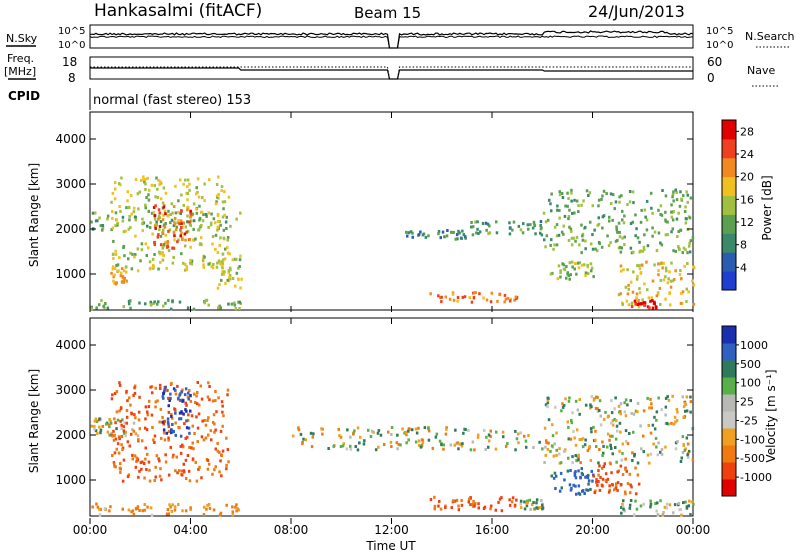 This screenshot has width=800, height=554. I want to click on colorbar-tick-label: 500, so click(750, 364).